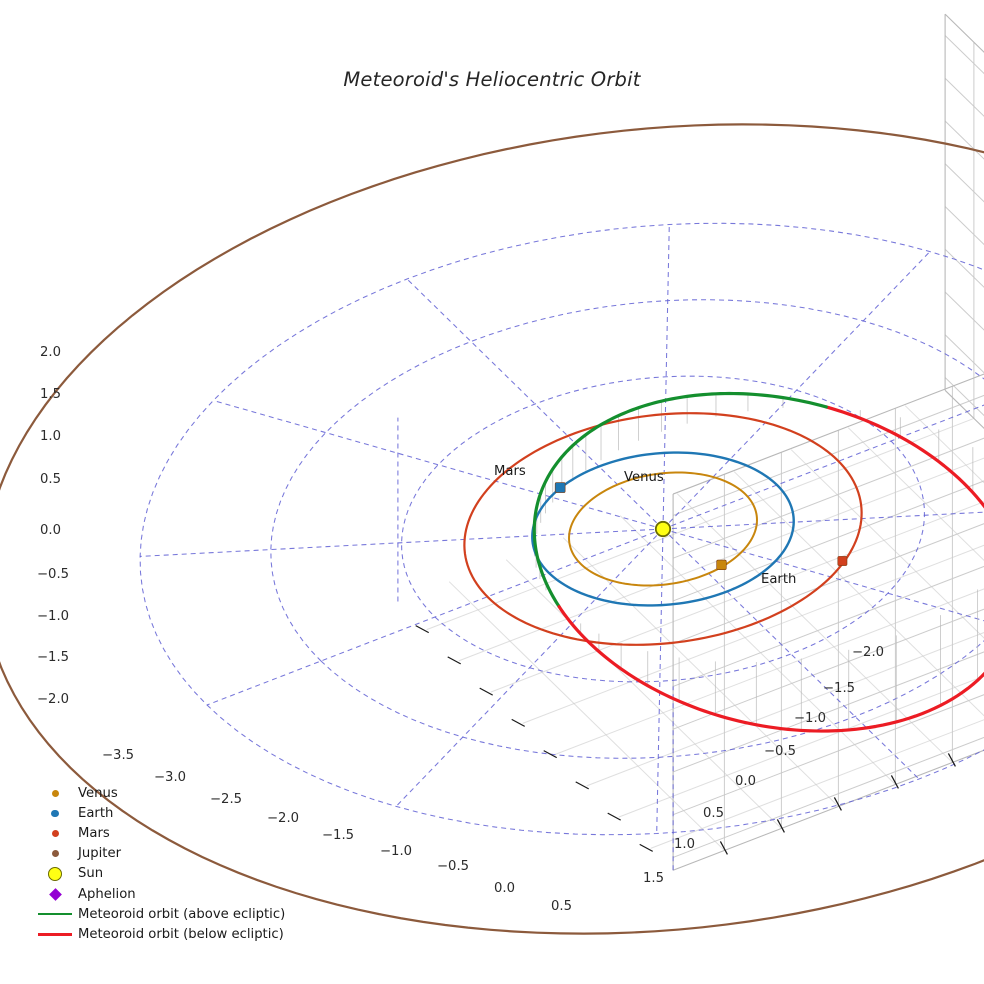 This screenshot has width=984, height=984. I want to click on z-tick-label: 1.5, so click(50, 394).